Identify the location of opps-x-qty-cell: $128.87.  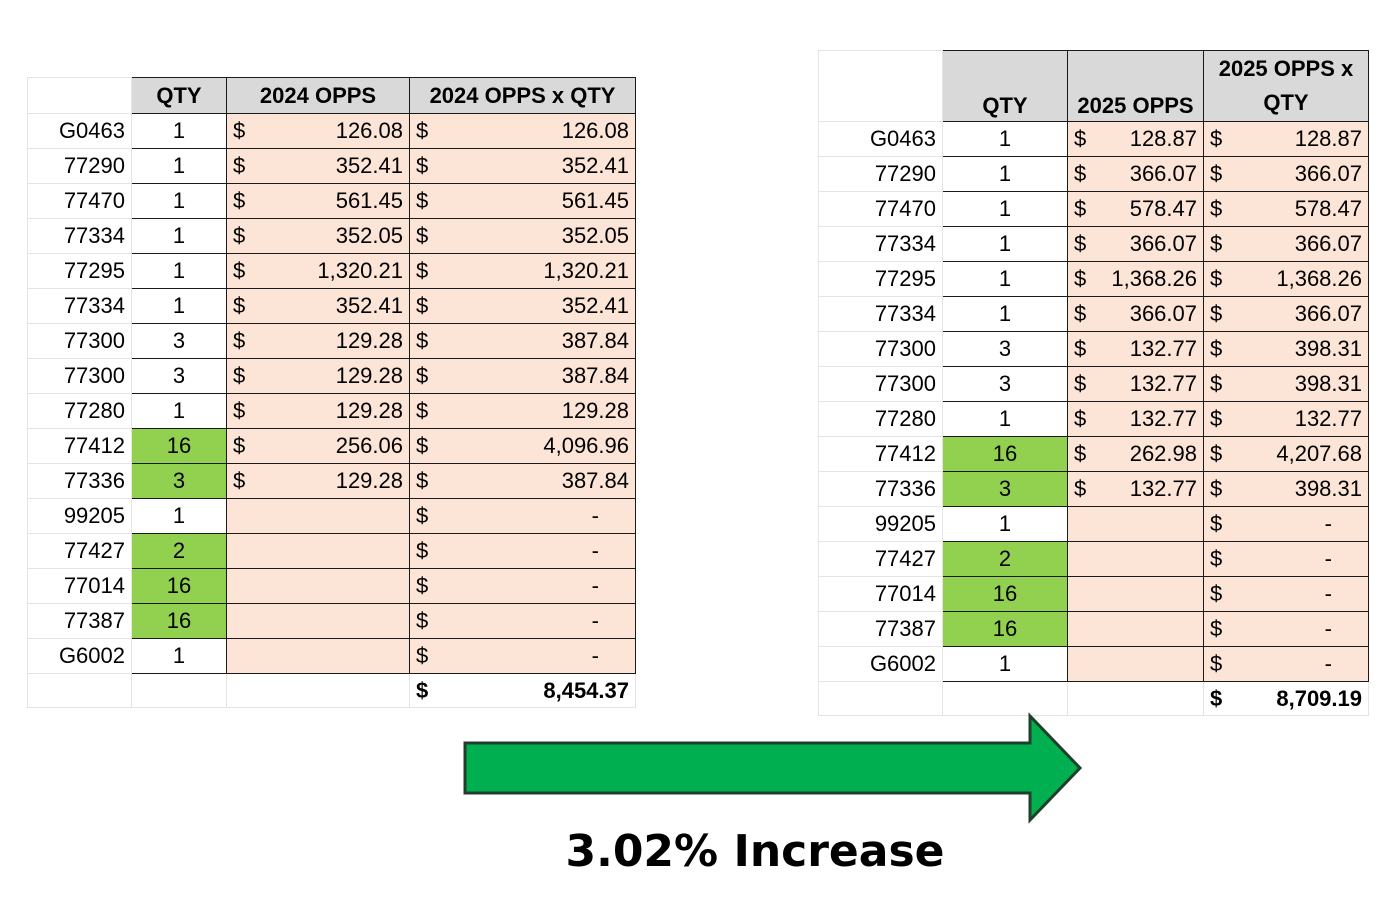
(1286, 139).